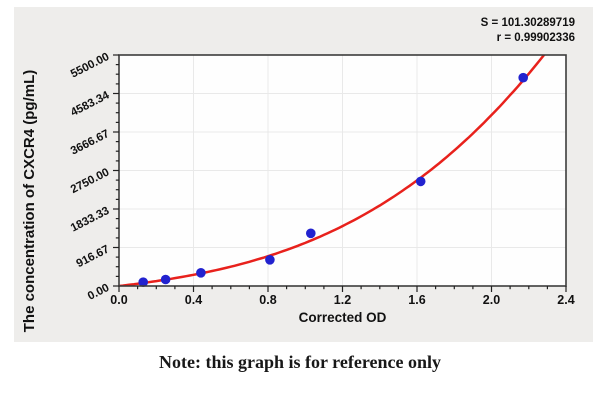  What do you see at coordinates (193, 300) in the screenshot?
I see `svg-text: 0.4` at bounding box center [193, 300].